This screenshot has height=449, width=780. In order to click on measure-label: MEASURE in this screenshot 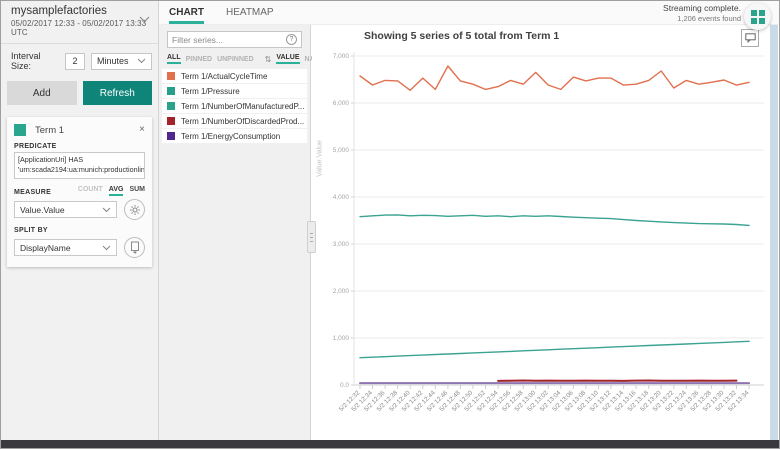, I will do `click(33, 192)`.